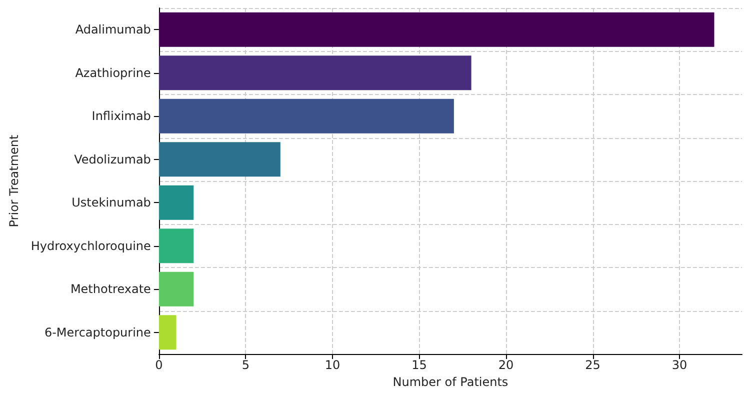  I want to click on x-tick-label: 10, so click(332, 365).